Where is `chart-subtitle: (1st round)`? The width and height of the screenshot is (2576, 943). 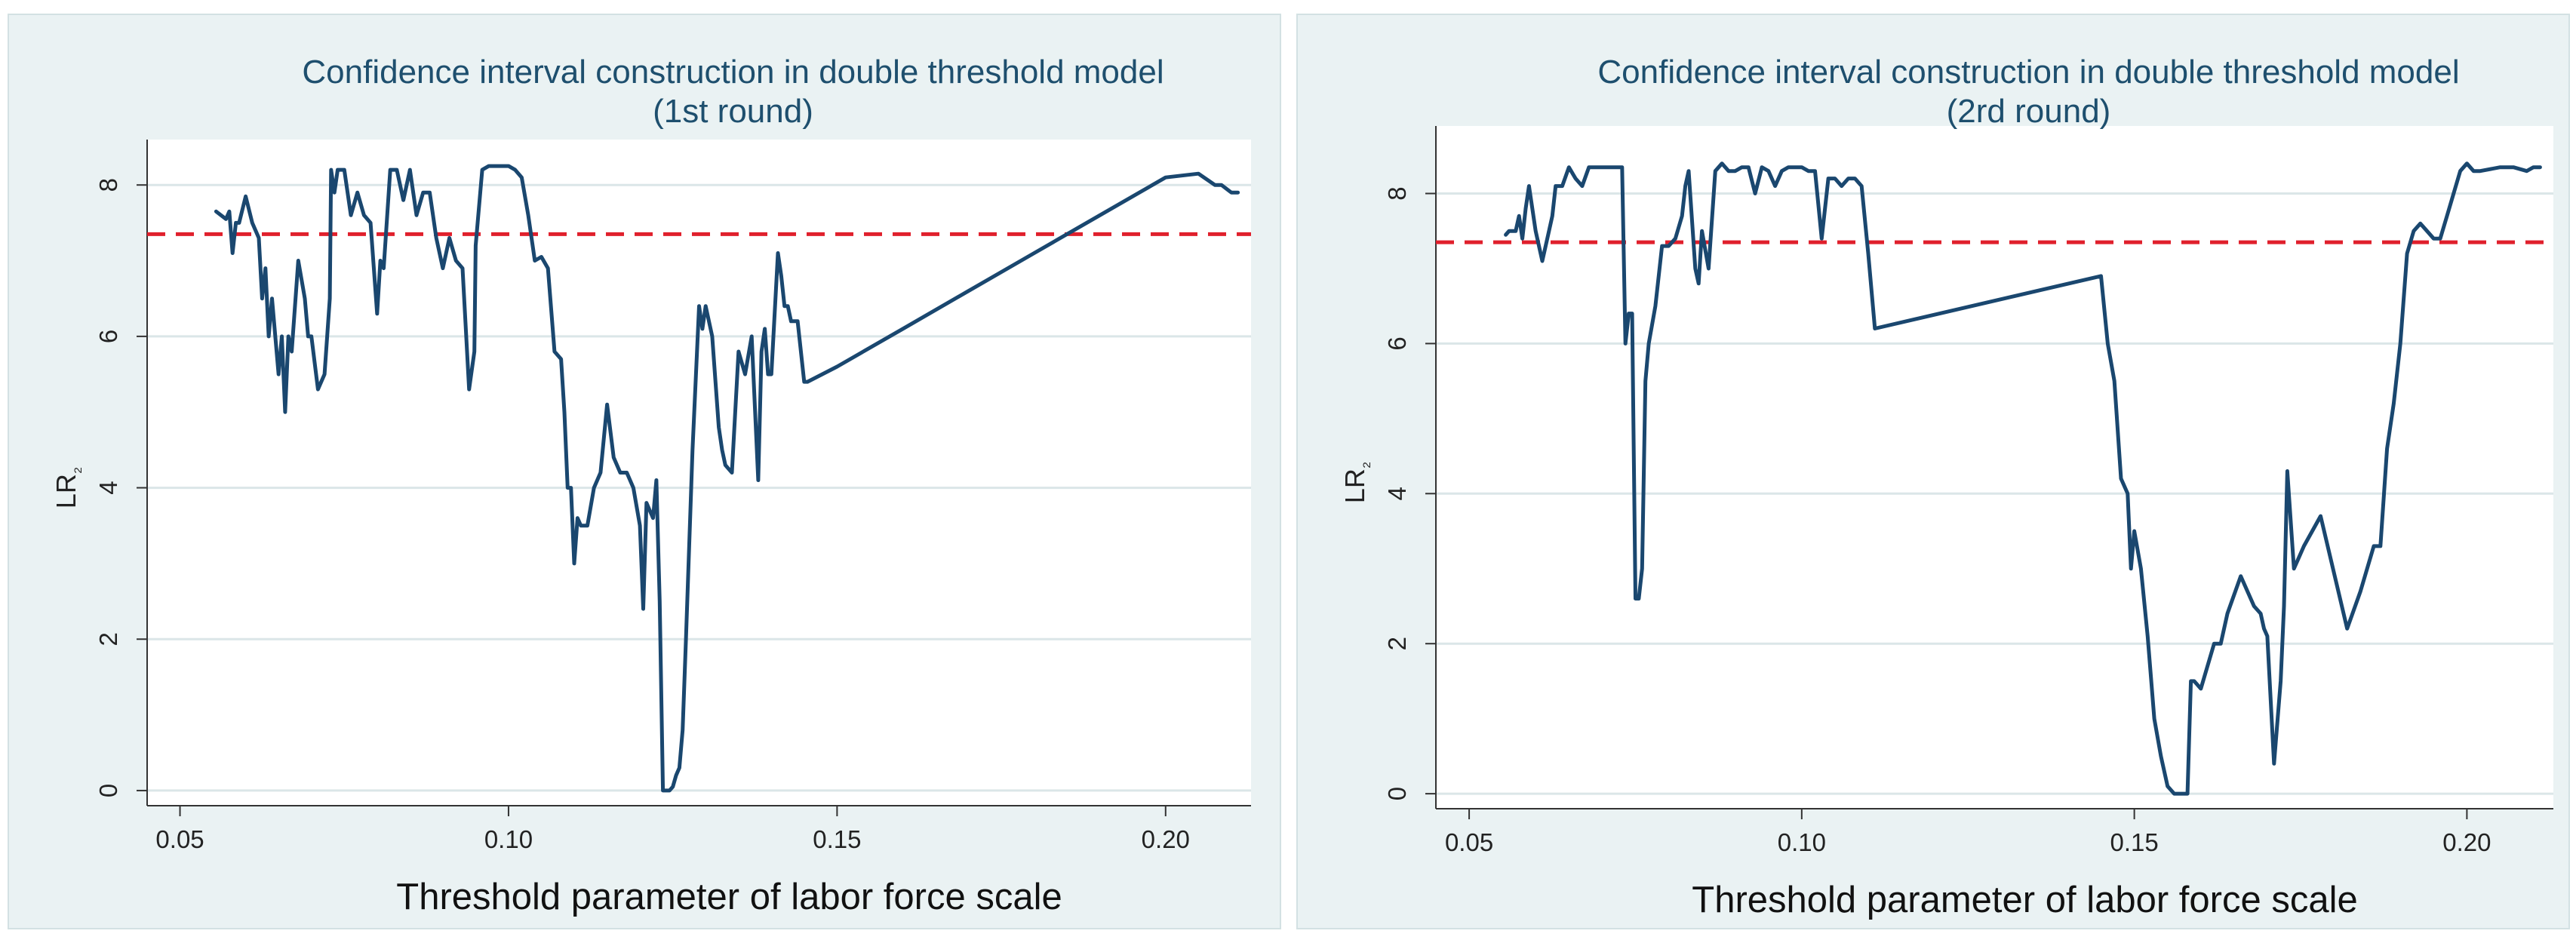
chart-subtitle: (1st round) is located at coordinates (733, 112).